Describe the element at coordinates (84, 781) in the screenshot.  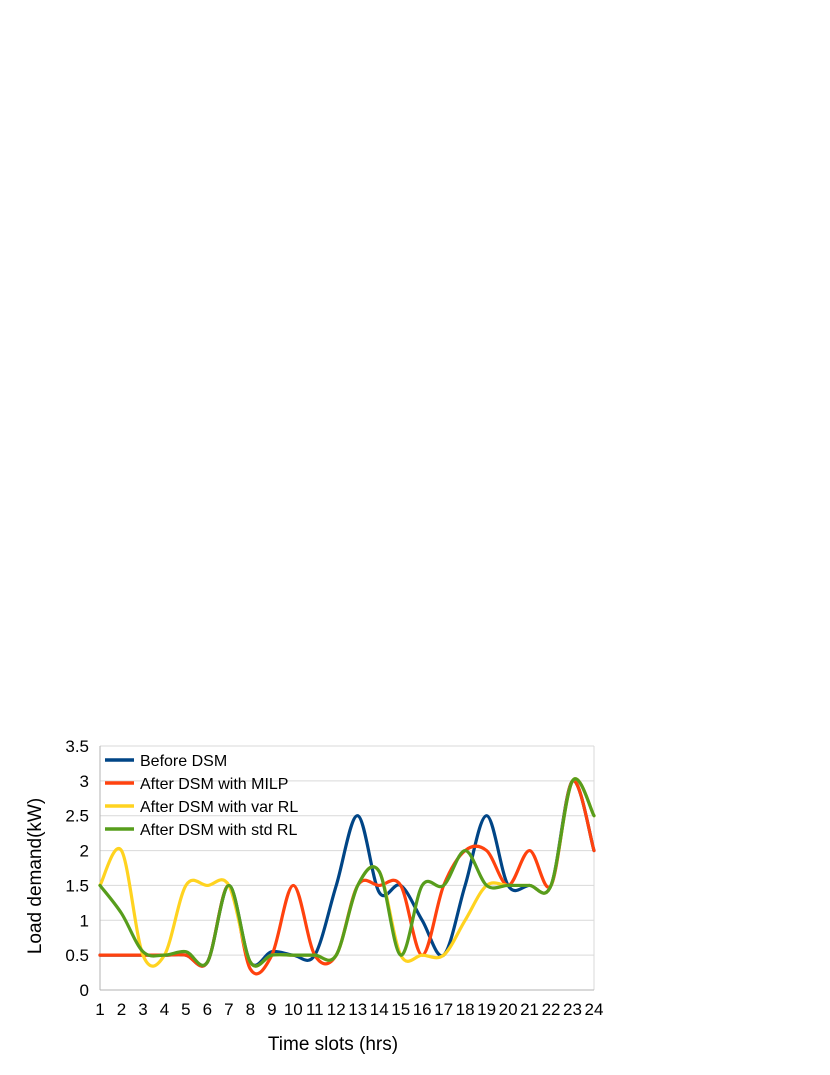
I see `y-tick-label: 3` at that location.